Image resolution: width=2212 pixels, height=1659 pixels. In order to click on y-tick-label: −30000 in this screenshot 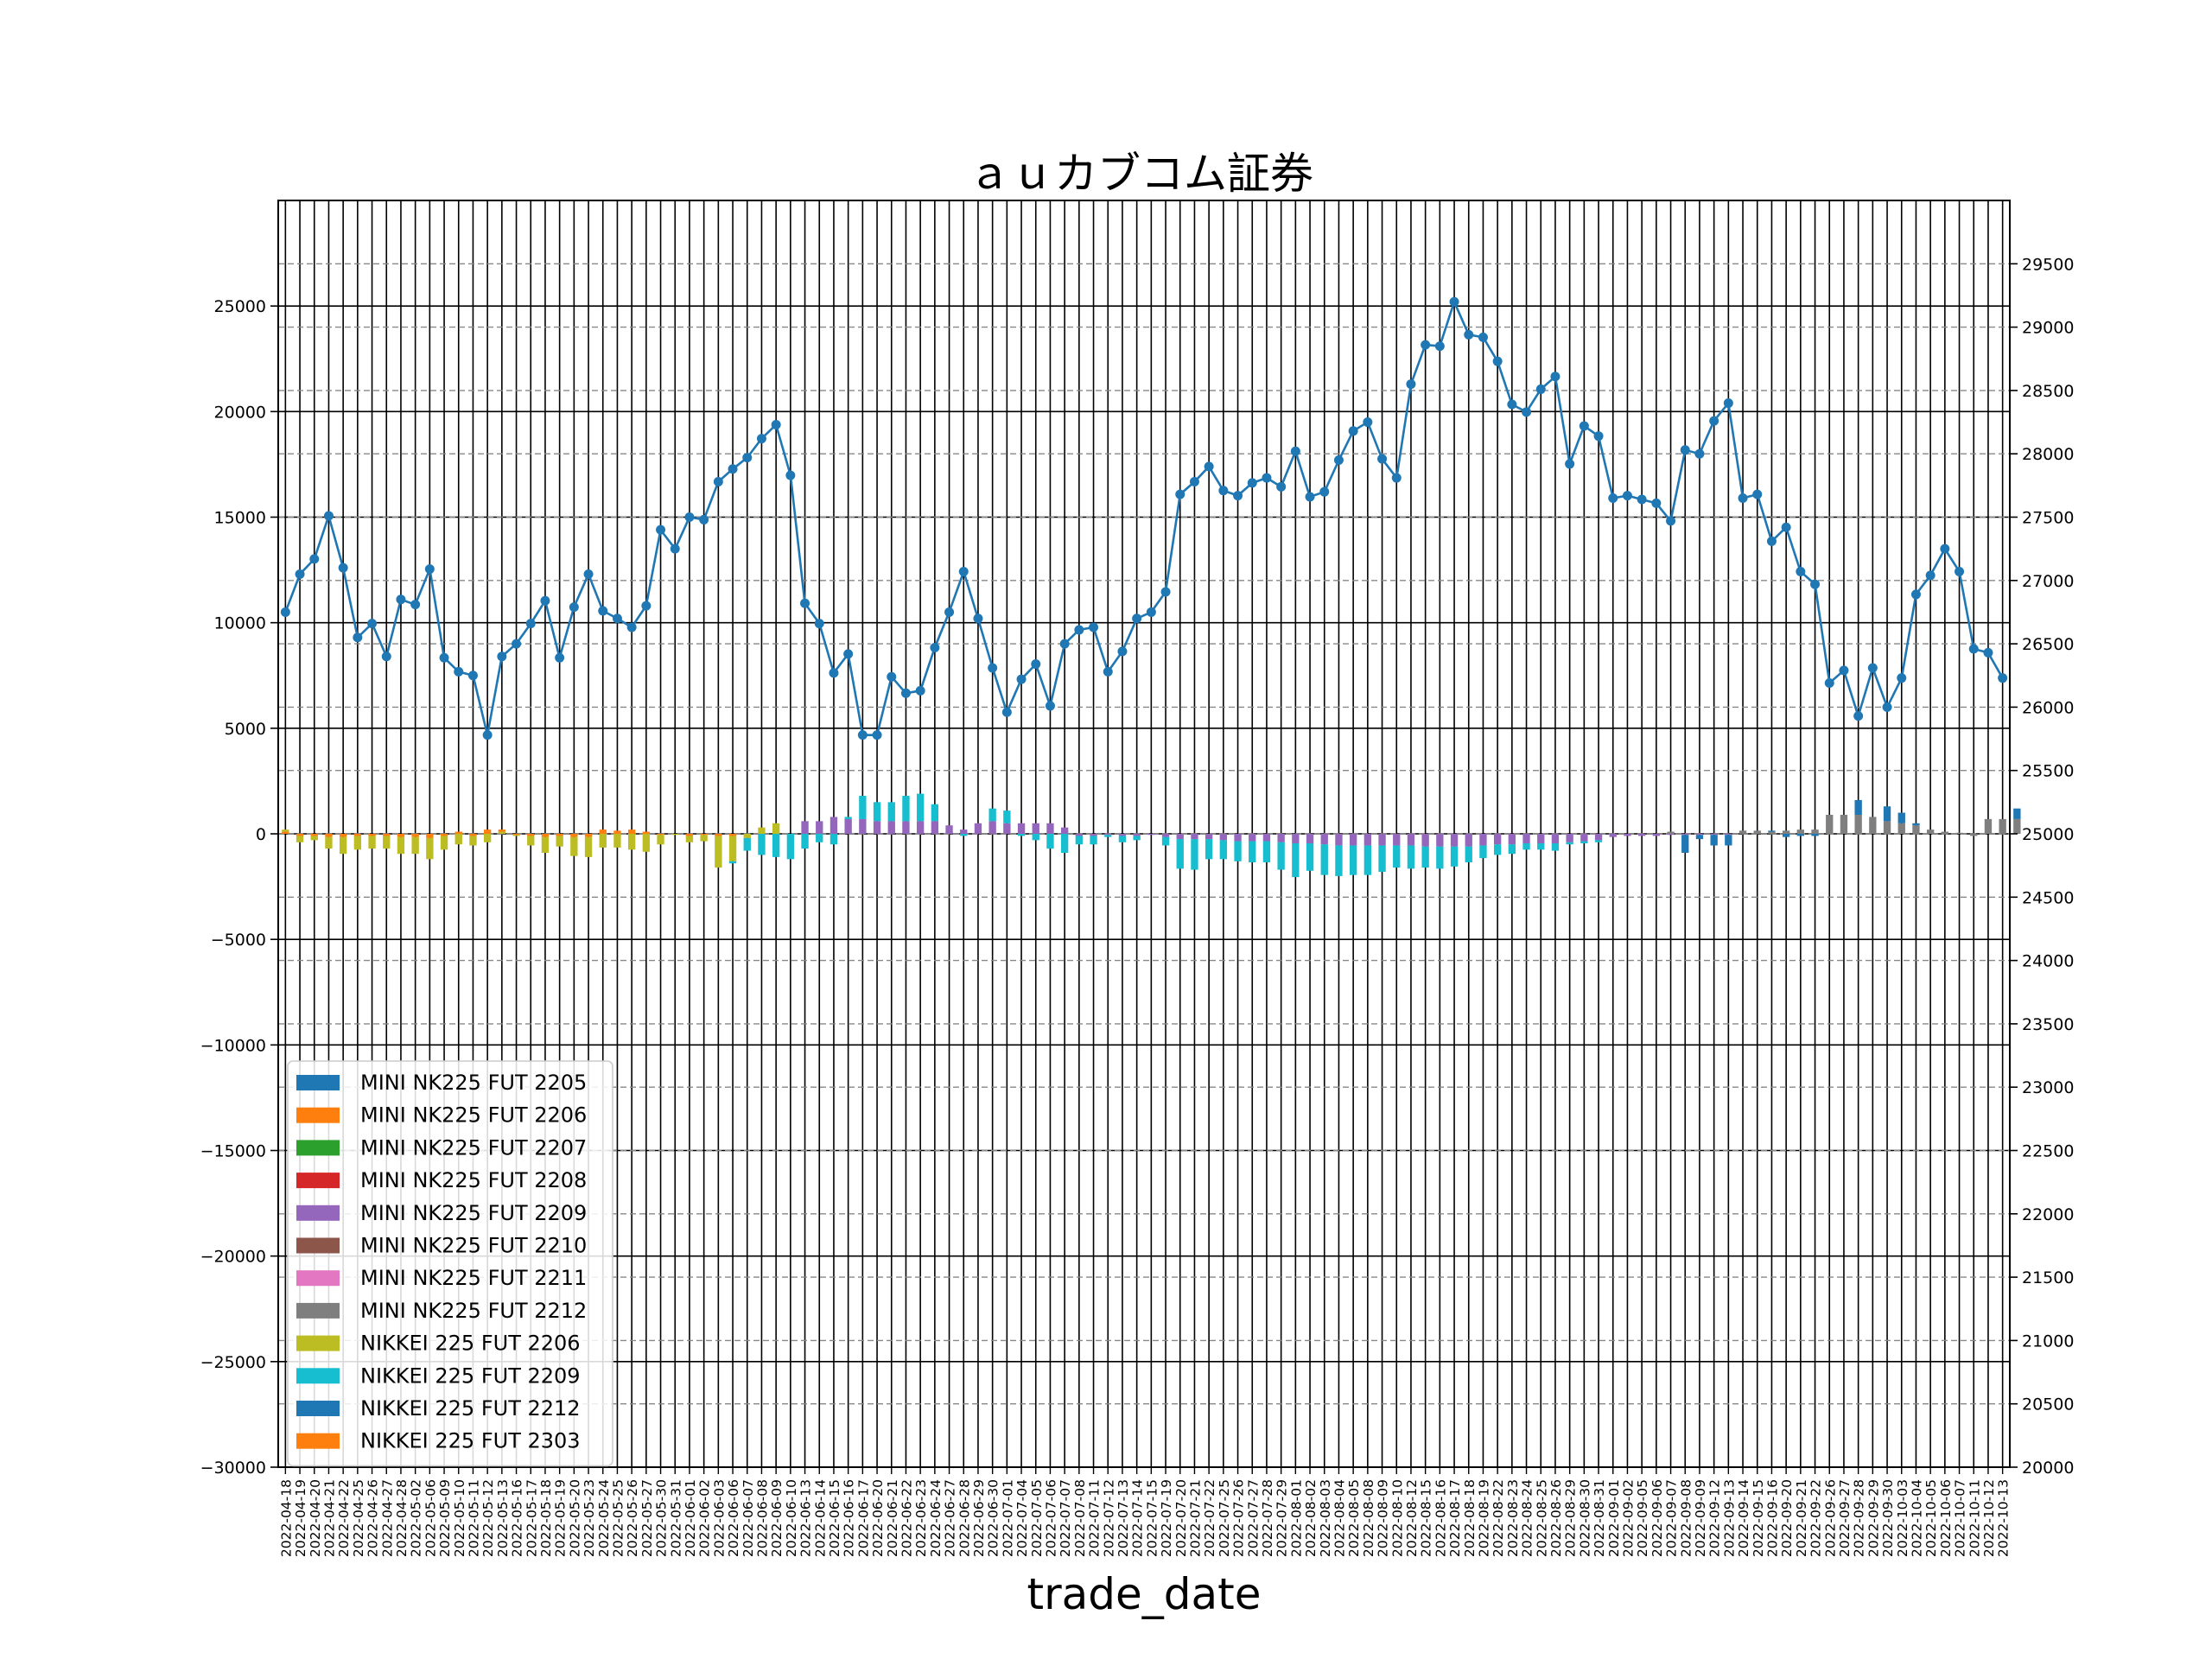, I will do `click(233, 1468)`.